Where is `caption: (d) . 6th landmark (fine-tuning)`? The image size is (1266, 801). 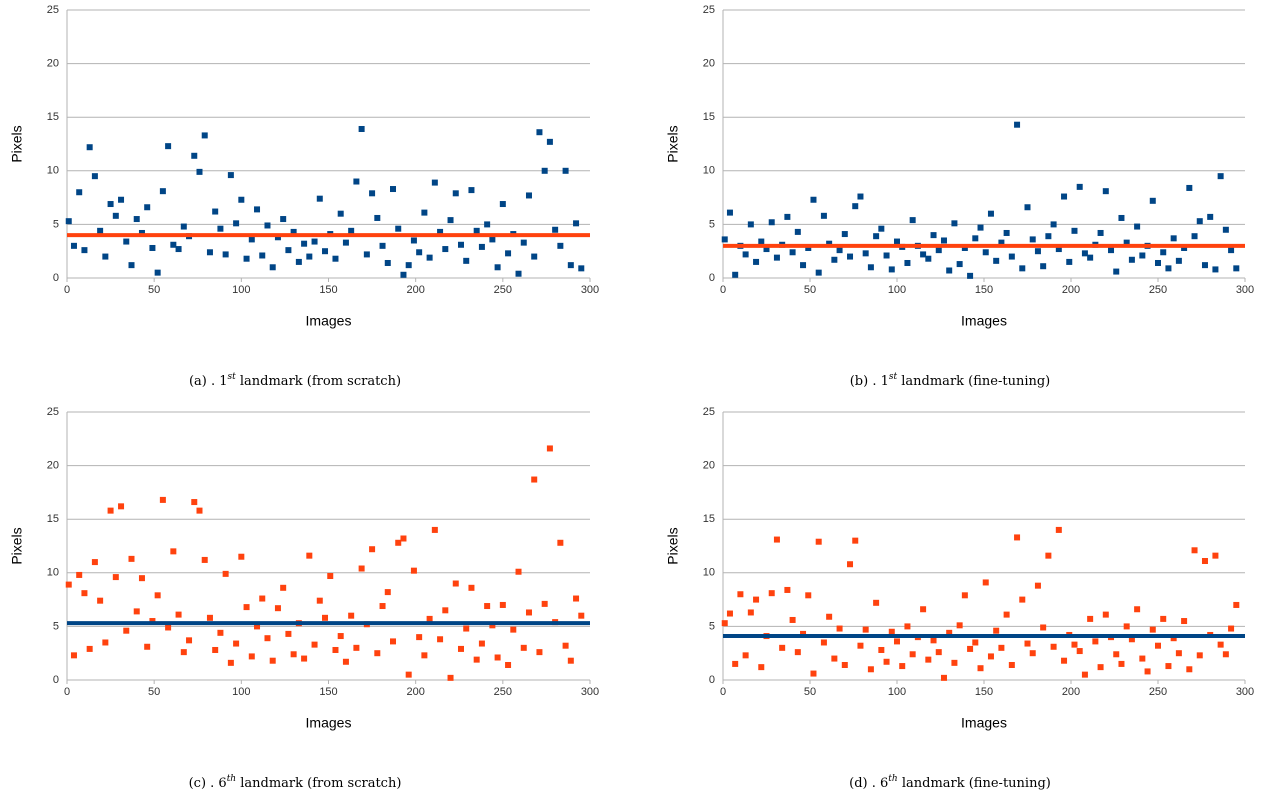 caption: (d) . 6th landmark (fine-tuning) is located at coordinates (950, 782).